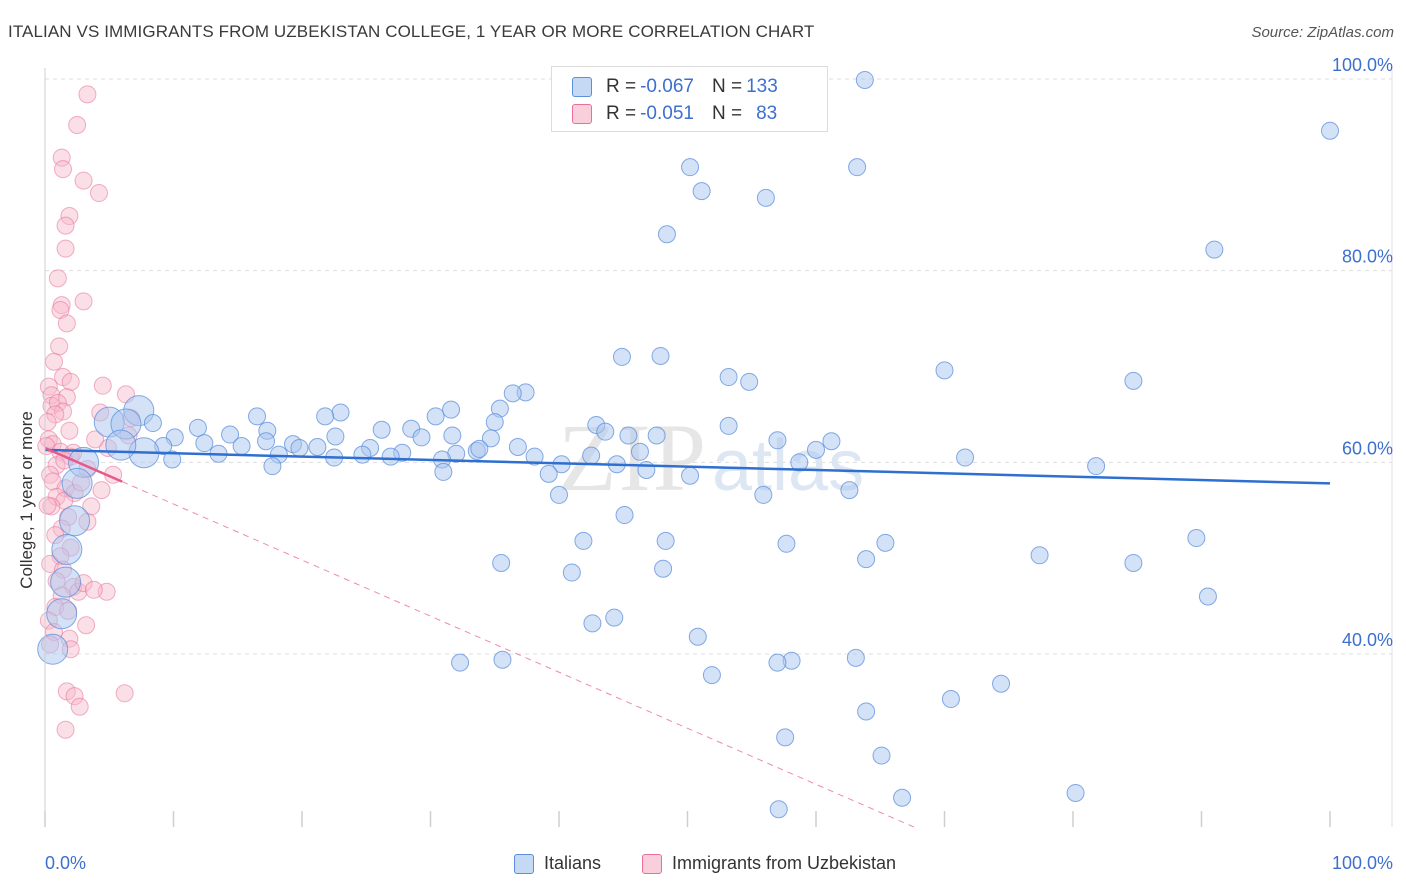 The image size is (1406, 892). What do you see at coordinates (26, 500) in the screenshot?
I see `y-axis-label: College, 1 year or more` at bounding box center [26, 500].